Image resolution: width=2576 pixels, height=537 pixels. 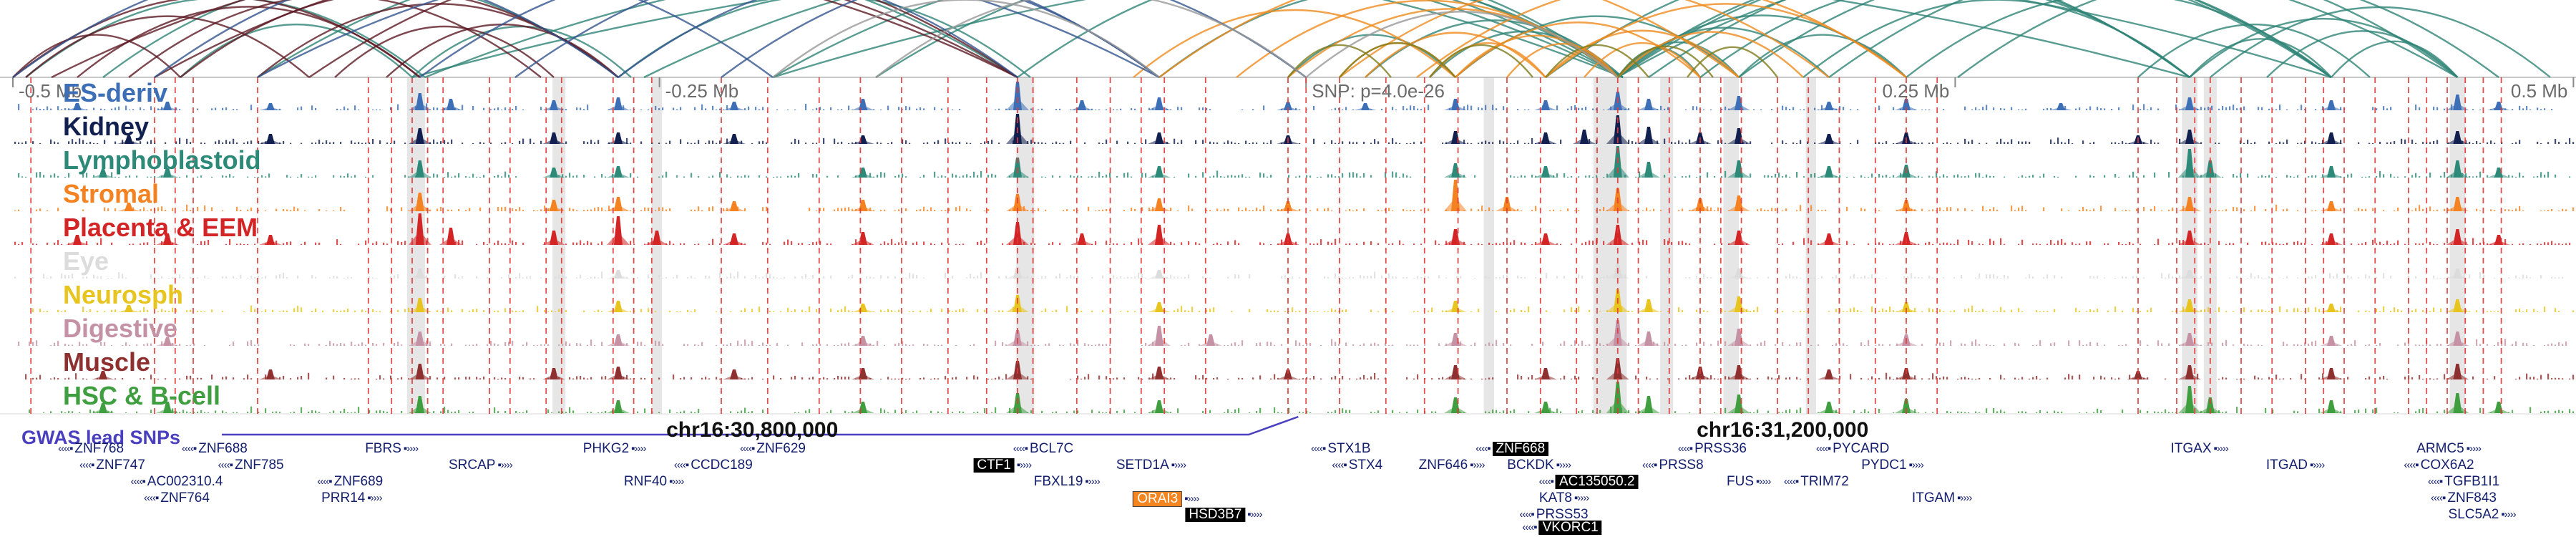 What do you see at coordinates (162, 160) in the screenshot?
I see `track-label-lymphoblastoid: Lymphoblastoid` at bounding box center [162, 160].